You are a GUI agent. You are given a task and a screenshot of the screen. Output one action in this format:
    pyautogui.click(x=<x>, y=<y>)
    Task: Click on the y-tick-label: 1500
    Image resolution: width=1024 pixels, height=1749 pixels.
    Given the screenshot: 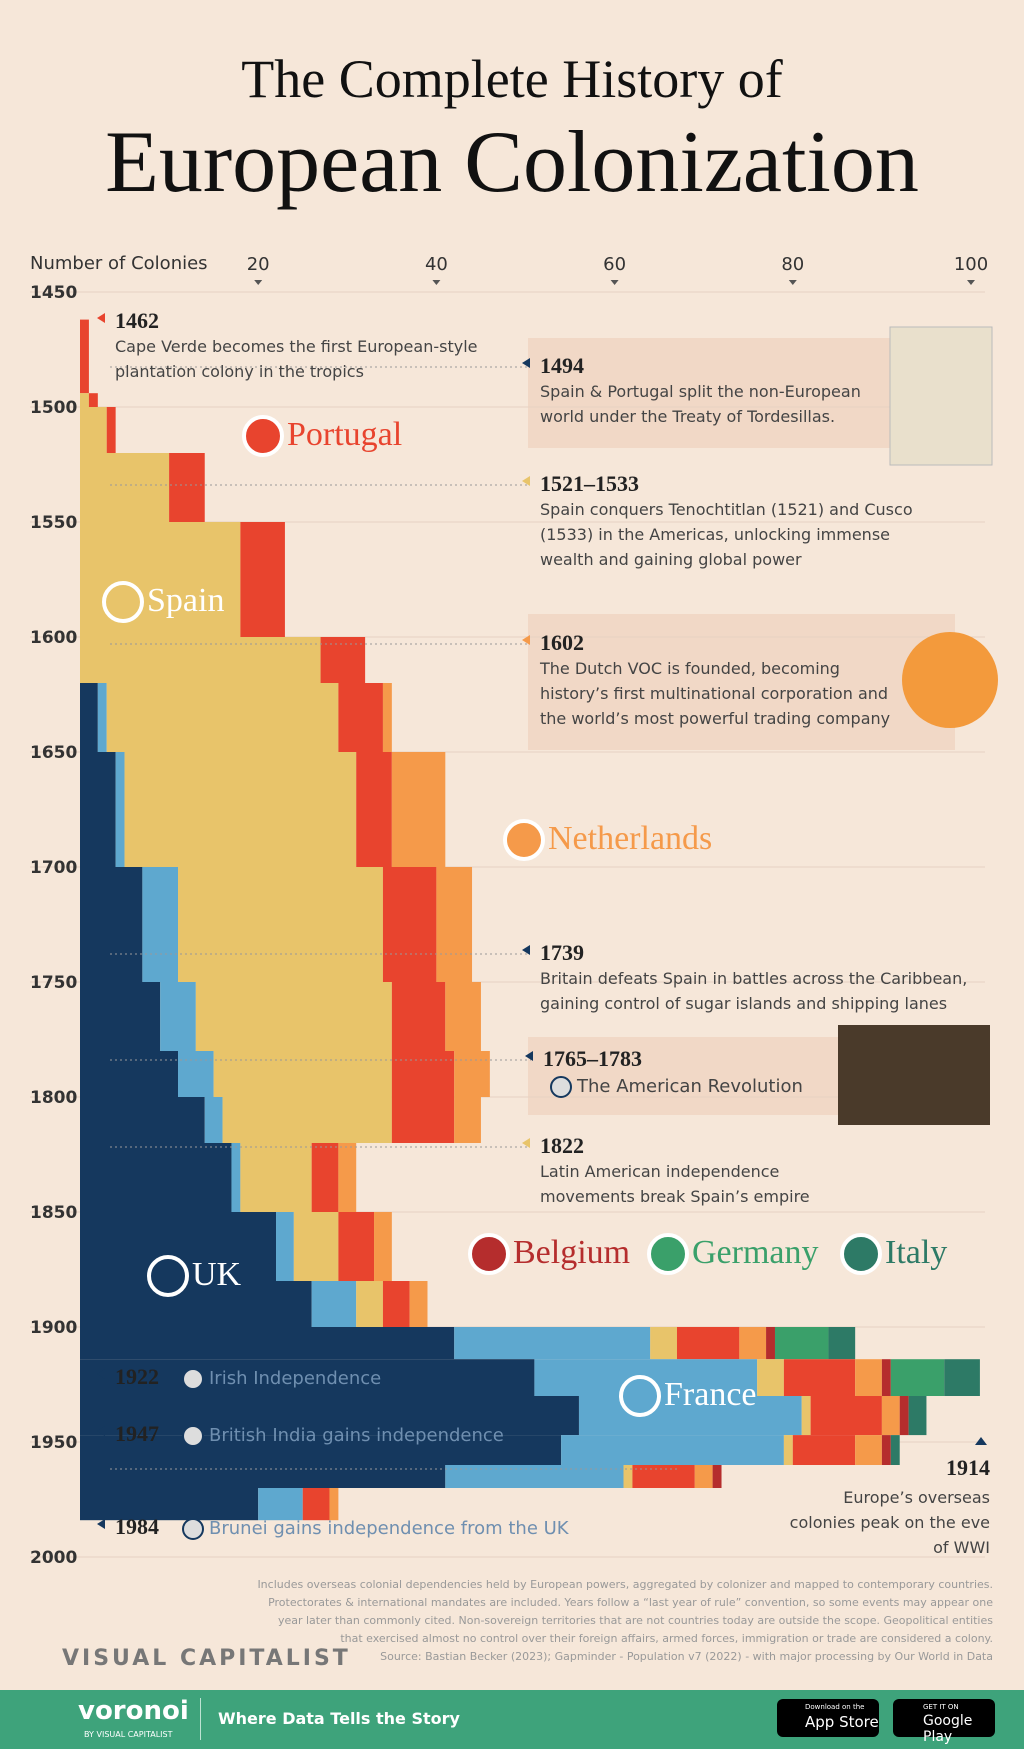 What is the action you would take?
    pyautogui.click(x=53, y=408)
    